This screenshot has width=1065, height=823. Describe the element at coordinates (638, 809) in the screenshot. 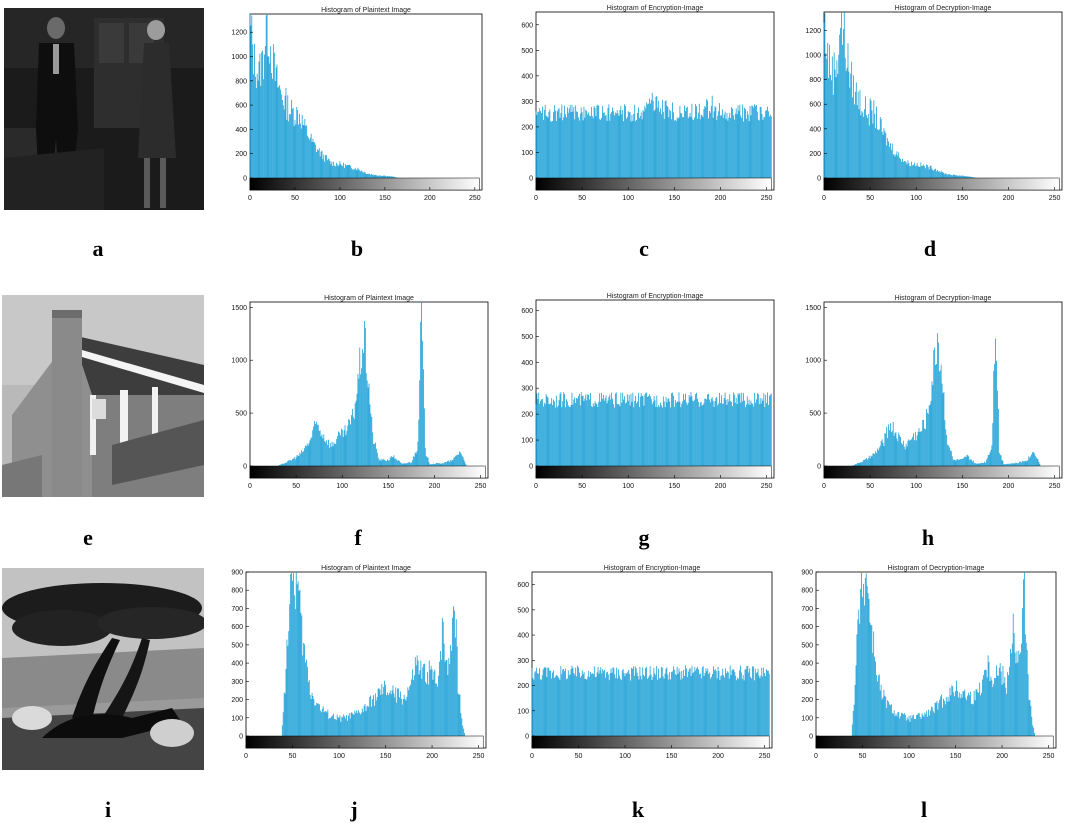

I see `panel-label-k: k` at that location.